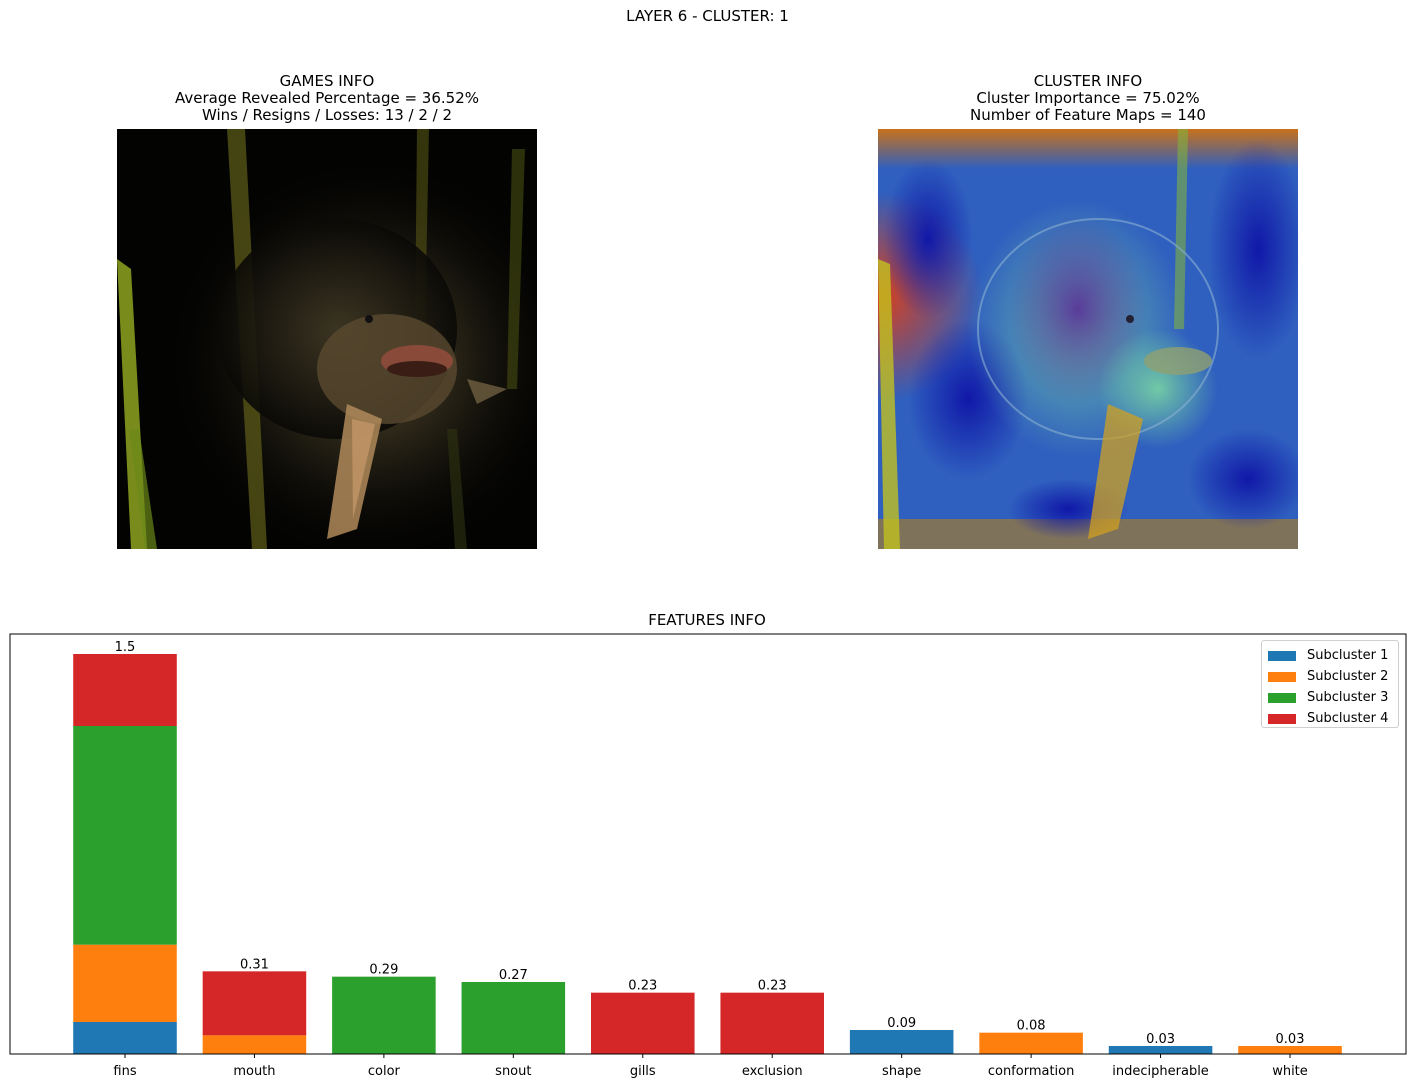 The image size is (1415, 1087). I want to click on bar-total-label-white: 0.03, so click(1290, 1039).